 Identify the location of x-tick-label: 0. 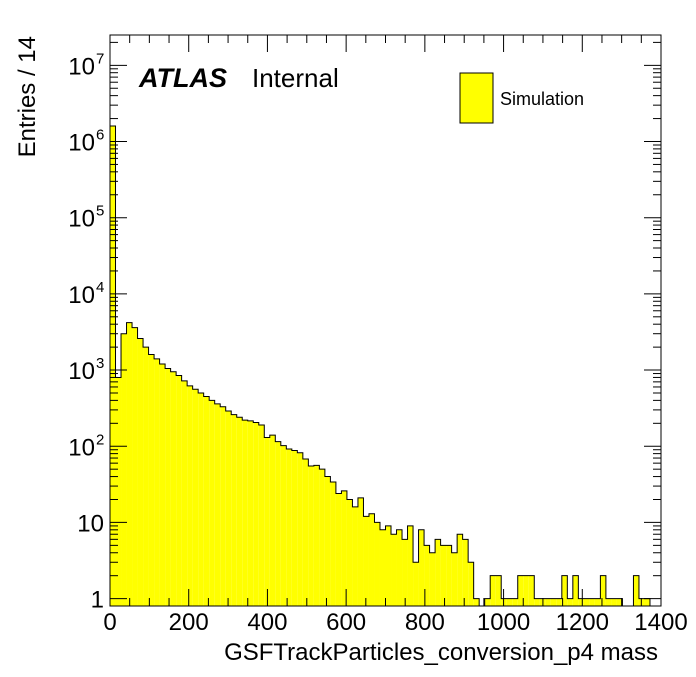
(109, 622).